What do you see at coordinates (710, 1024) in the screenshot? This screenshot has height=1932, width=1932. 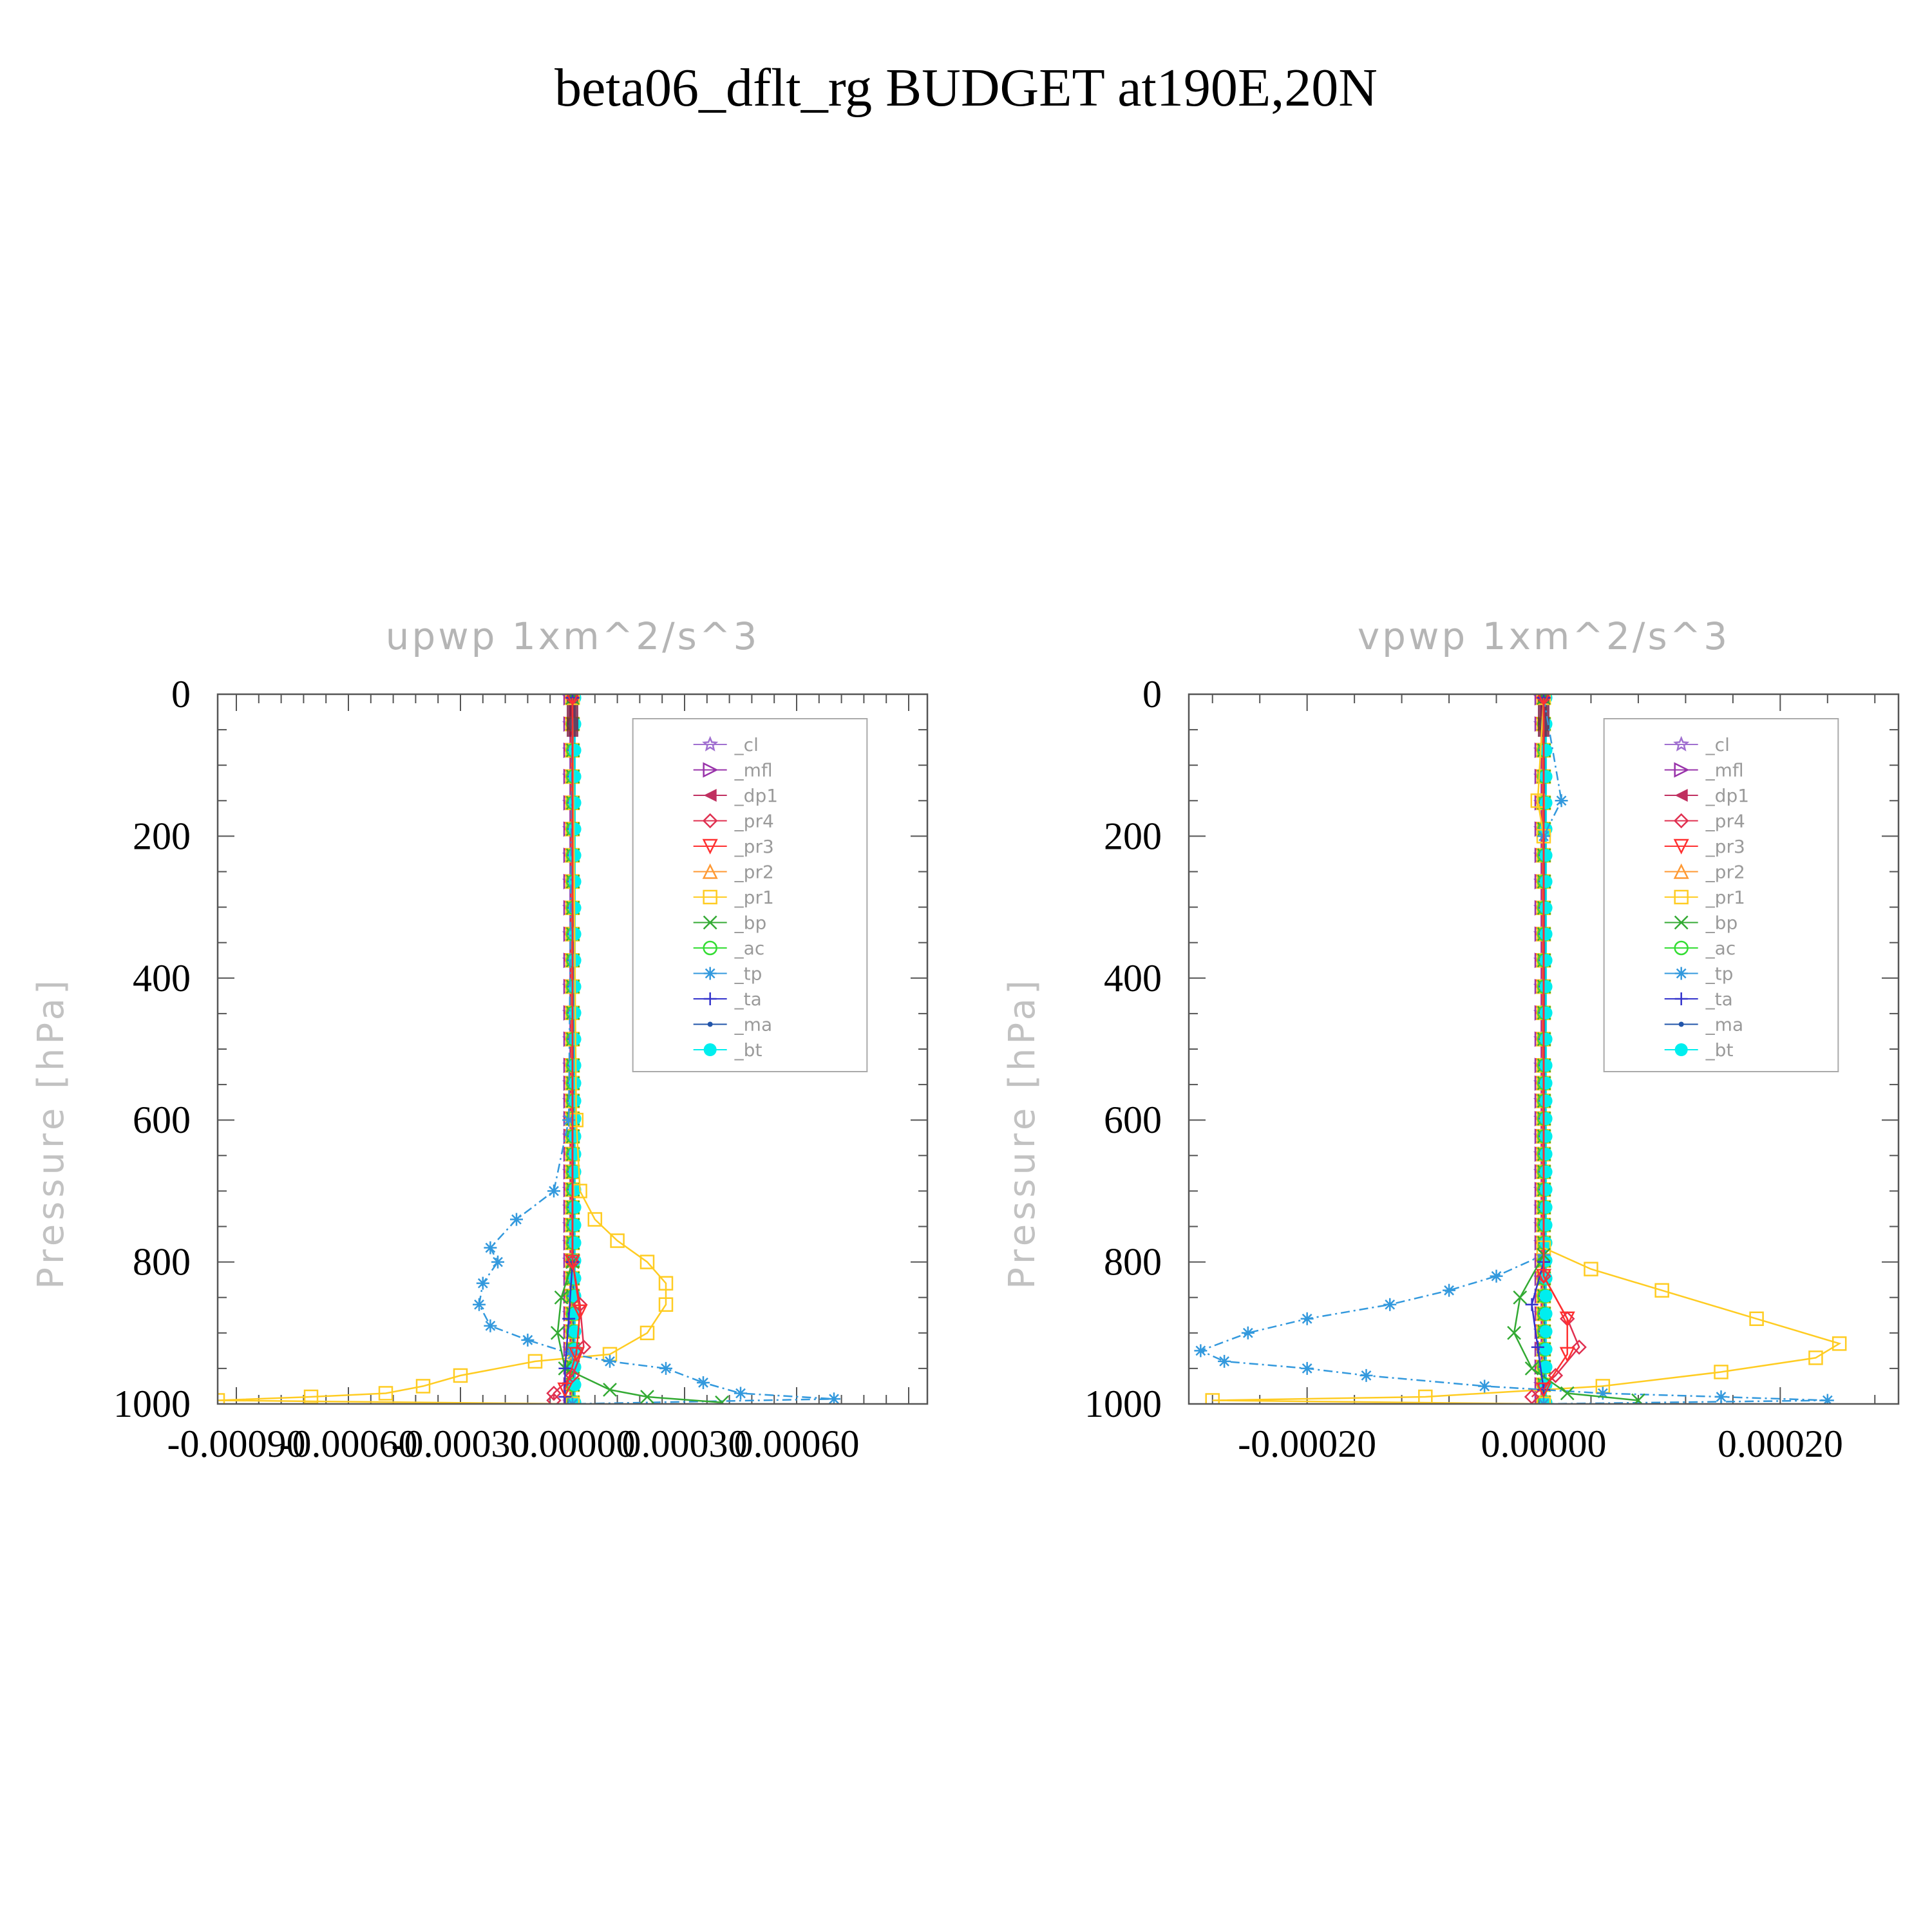 I see `legend-marker-ma` at bounding box center [710, 1024].